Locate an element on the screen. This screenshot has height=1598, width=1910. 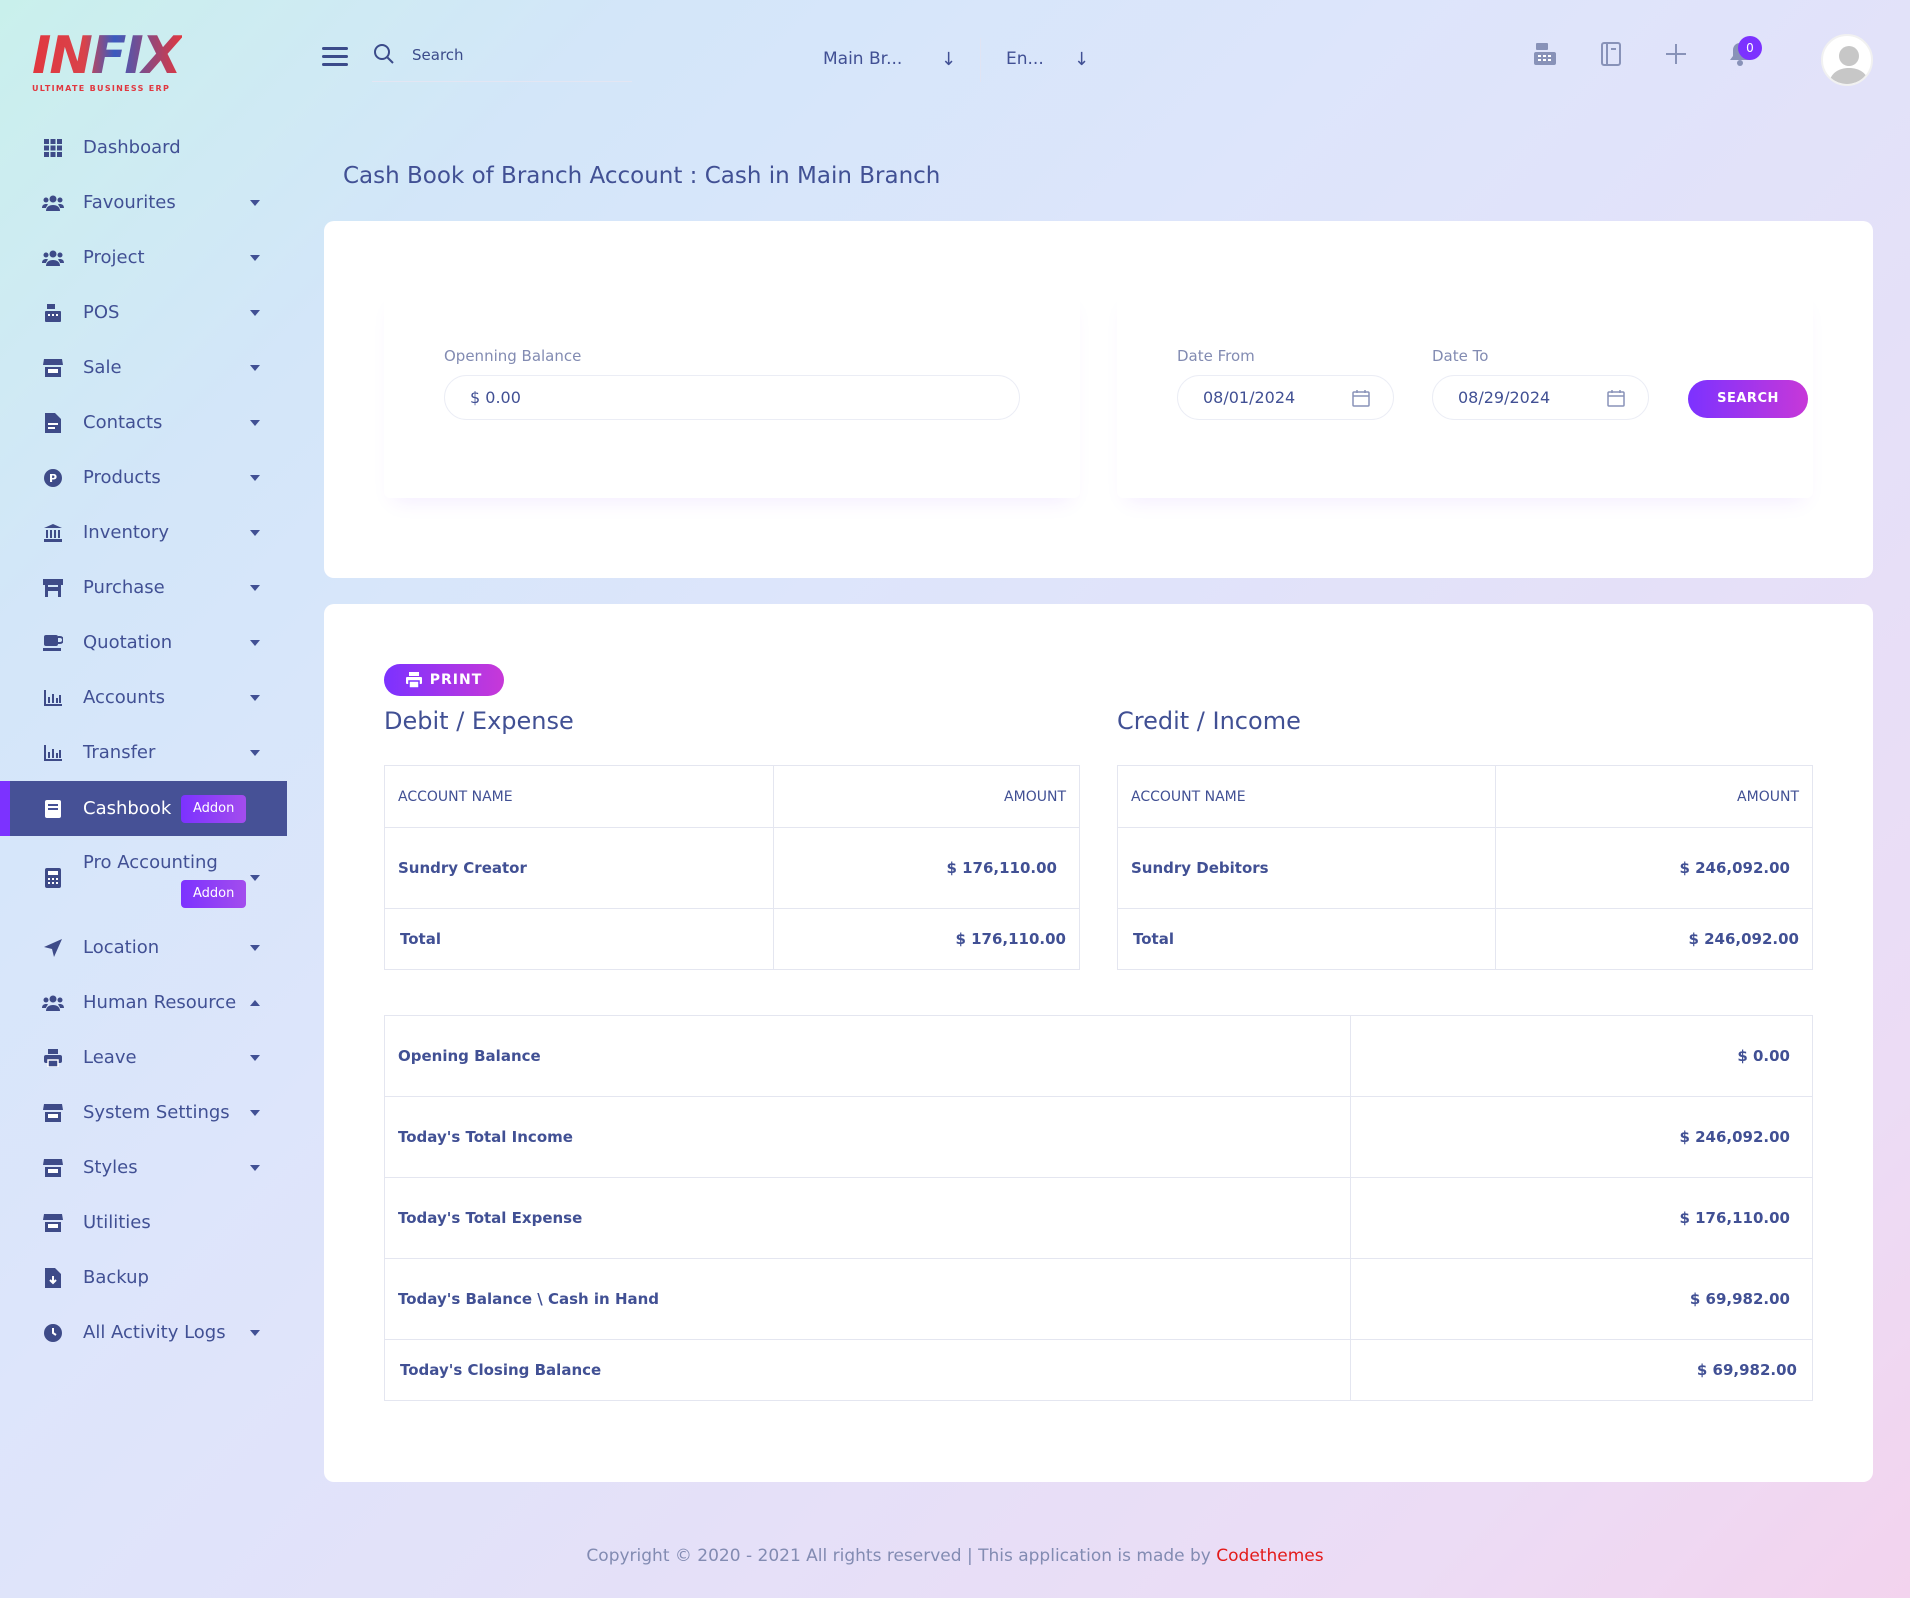
sidebar-item-label: Purchase is located at coordinates (124, 587).